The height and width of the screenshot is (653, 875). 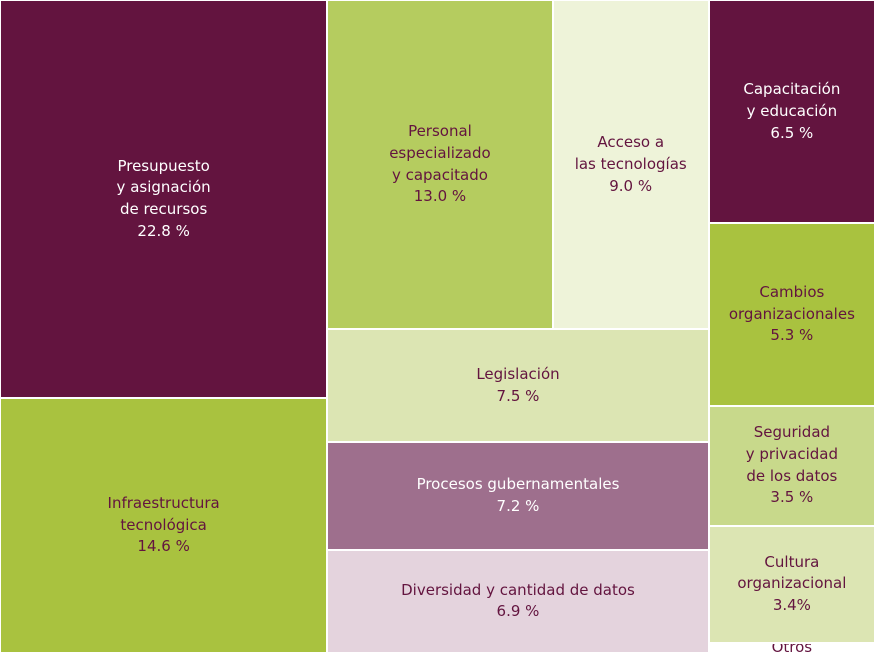 I want to click on tile-label: Infraestructura tecnológica, so click(x=163, y=513).